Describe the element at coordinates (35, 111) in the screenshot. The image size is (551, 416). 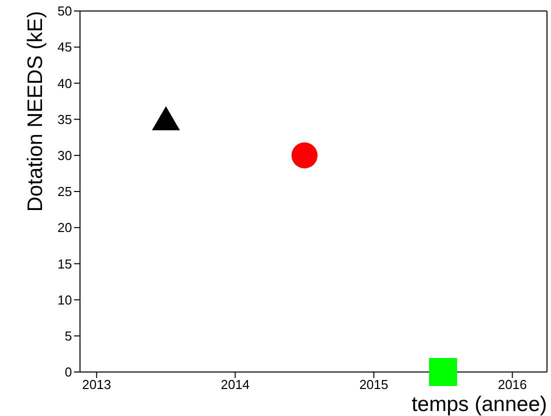
I see `y-axis-title: Dotation NEEDS (kE)` at that location.